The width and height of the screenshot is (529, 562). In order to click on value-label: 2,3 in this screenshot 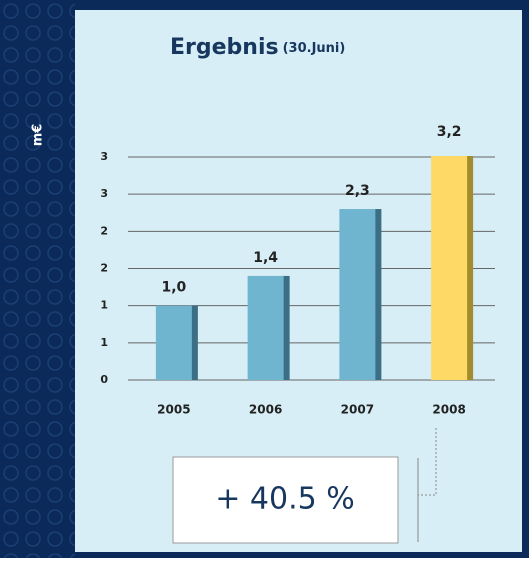, I will do `click(357, 191)`.